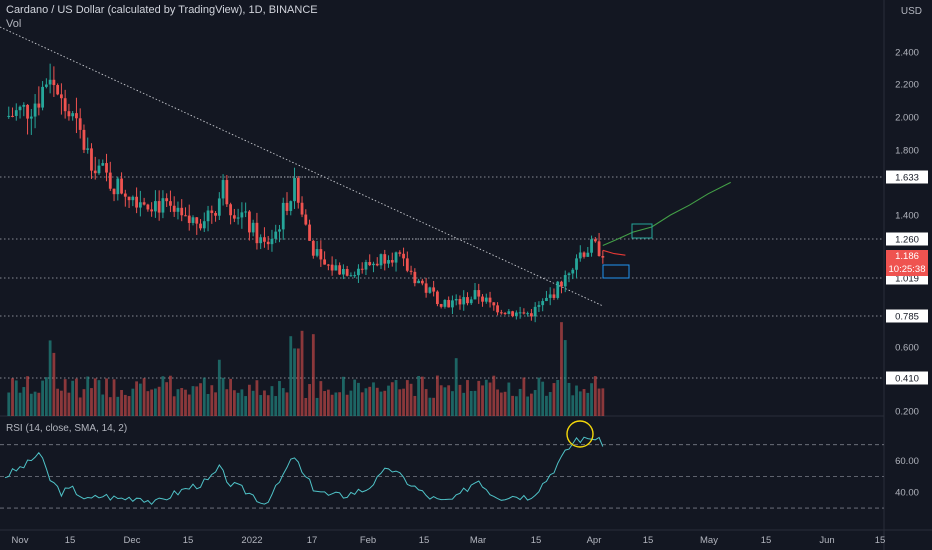 The image size is (932, 550). Describe the element at coordinates (907, 53) in the screenshot. I see `price-tick-0: 2.400` at that location.